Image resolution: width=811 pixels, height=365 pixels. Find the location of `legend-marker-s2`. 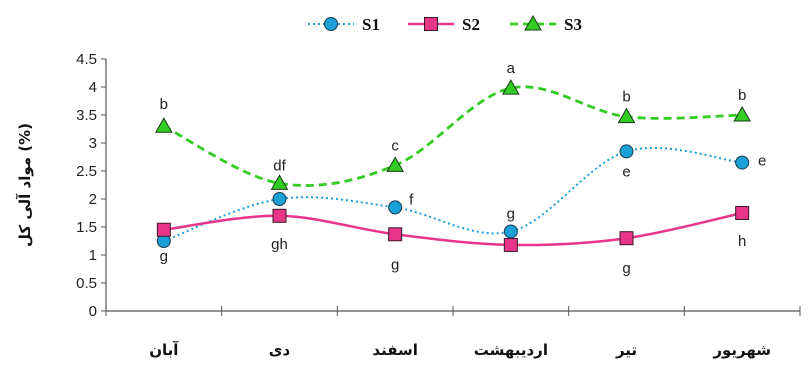

legend-marker-s2 is located at coordinates (431, 24).